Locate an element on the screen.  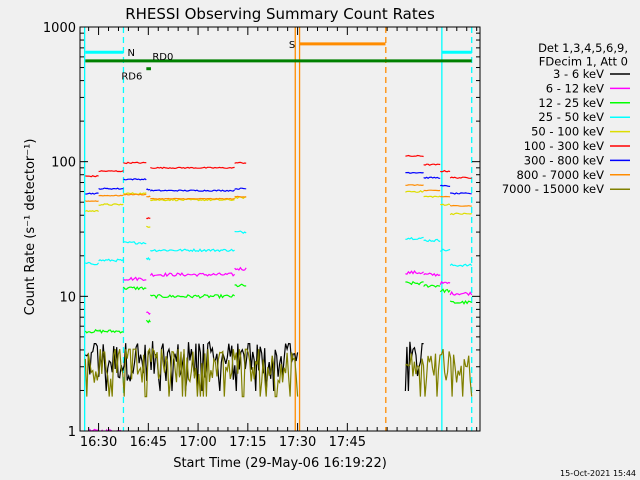
legend-entry-label: 100 - 300 keV is located at coordinates (564, 146).